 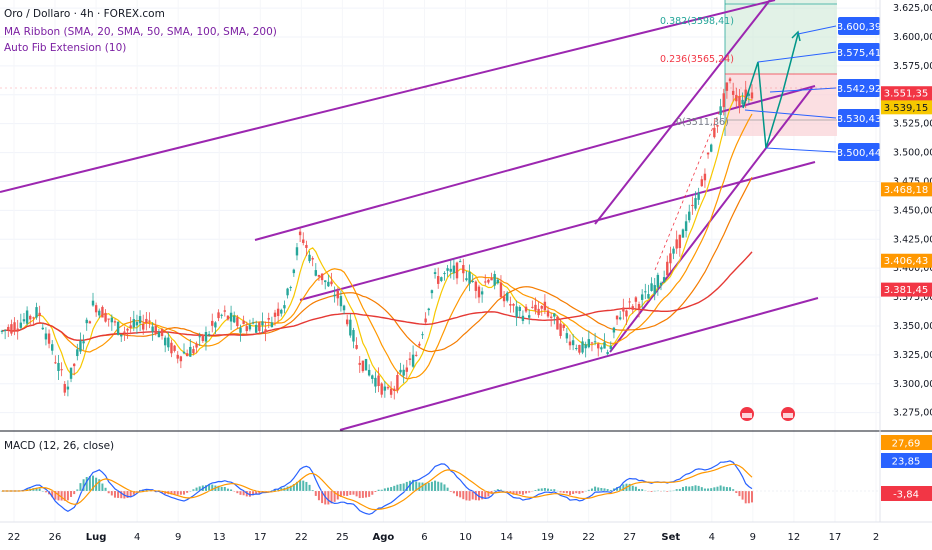 What do you see at coordinates (859, 118) in the screenshot?
I see `projection-label: 3.530,43` at bounding box center [859, 118].